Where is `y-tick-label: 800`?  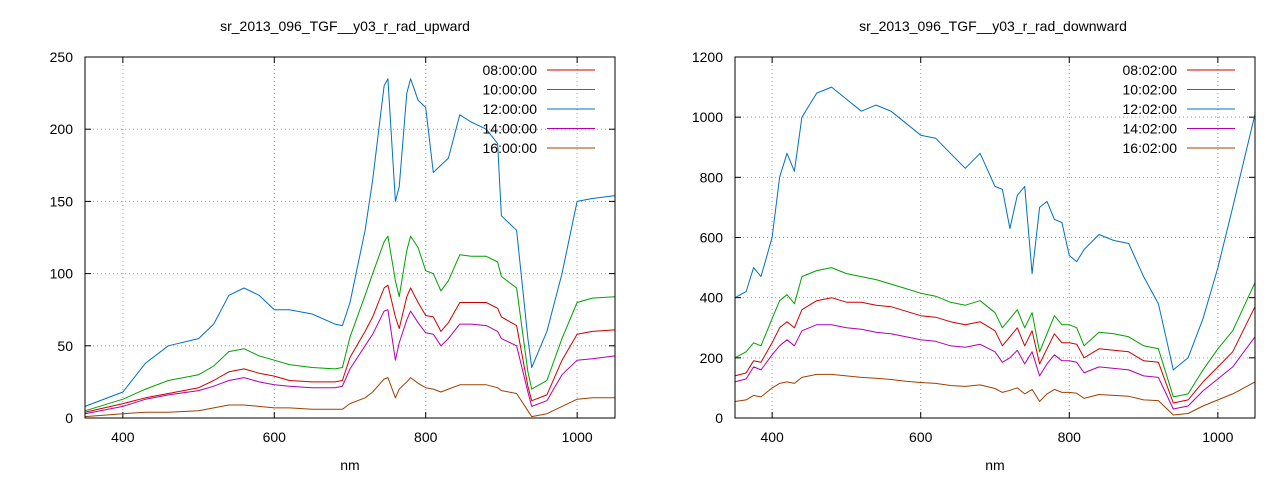 y-tick-label: 800 is located at coordinates (712, 177).